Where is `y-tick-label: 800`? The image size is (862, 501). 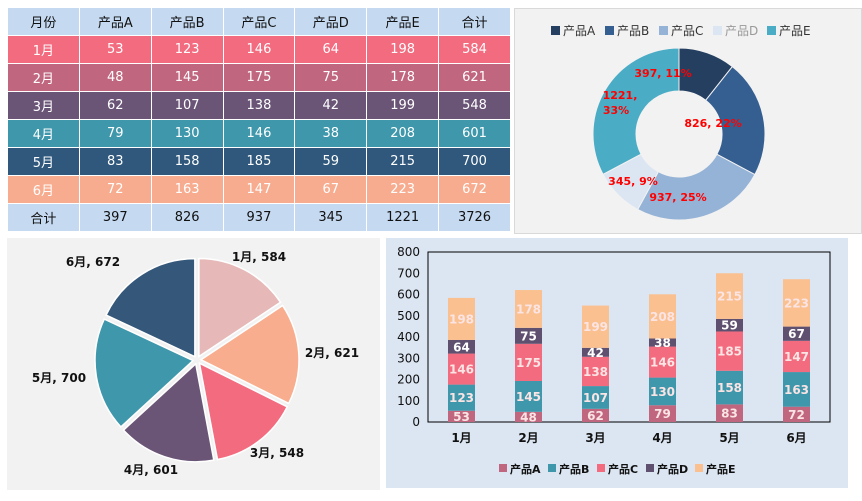
y-tick-label: 800 is located at coordinates (408, 252).